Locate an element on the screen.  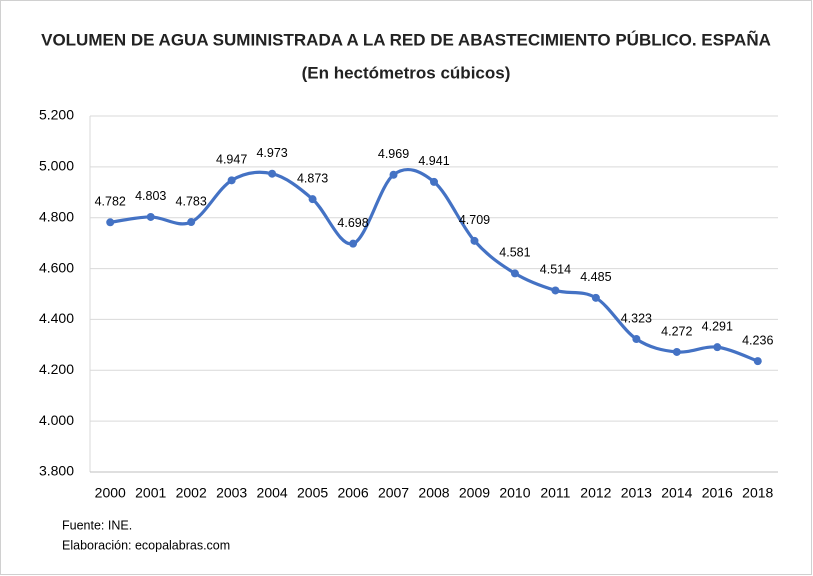
data-label: 4.782 is located at coordinates (110, 202).